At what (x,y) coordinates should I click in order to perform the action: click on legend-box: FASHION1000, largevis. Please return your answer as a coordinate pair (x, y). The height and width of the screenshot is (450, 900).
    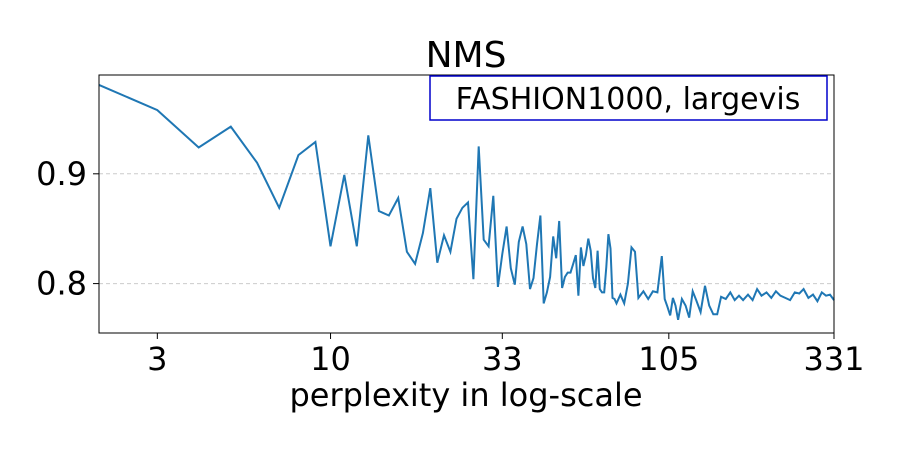
    Looking at the image, I should click on (628, 98).